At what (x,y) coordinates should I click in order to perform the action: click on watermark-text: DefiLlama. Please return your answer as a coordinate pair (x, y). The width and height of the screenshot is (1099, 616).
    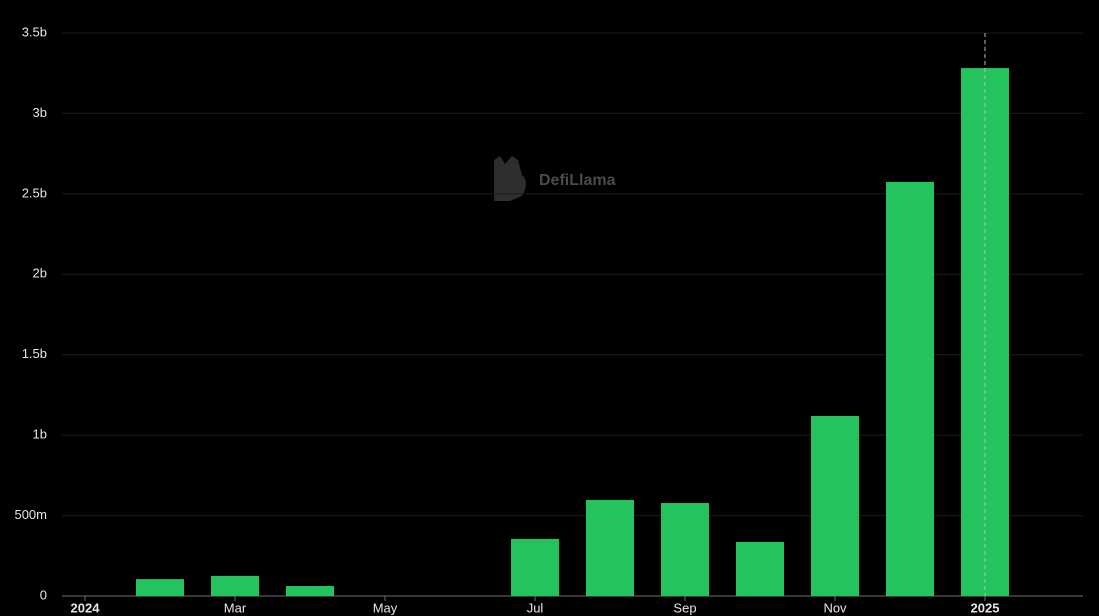
    Looking at the image, I should click on (577, 180).